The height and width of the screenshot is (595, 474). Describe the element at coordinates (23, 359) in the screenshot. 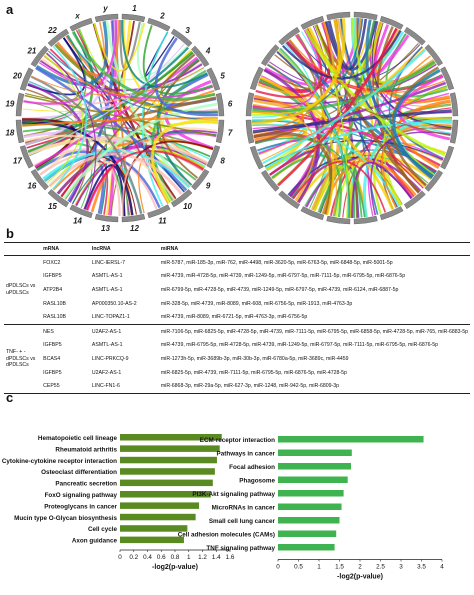

I see `group-label: TNF- + -dPDLSCs vs dPDLSCs` at that location.